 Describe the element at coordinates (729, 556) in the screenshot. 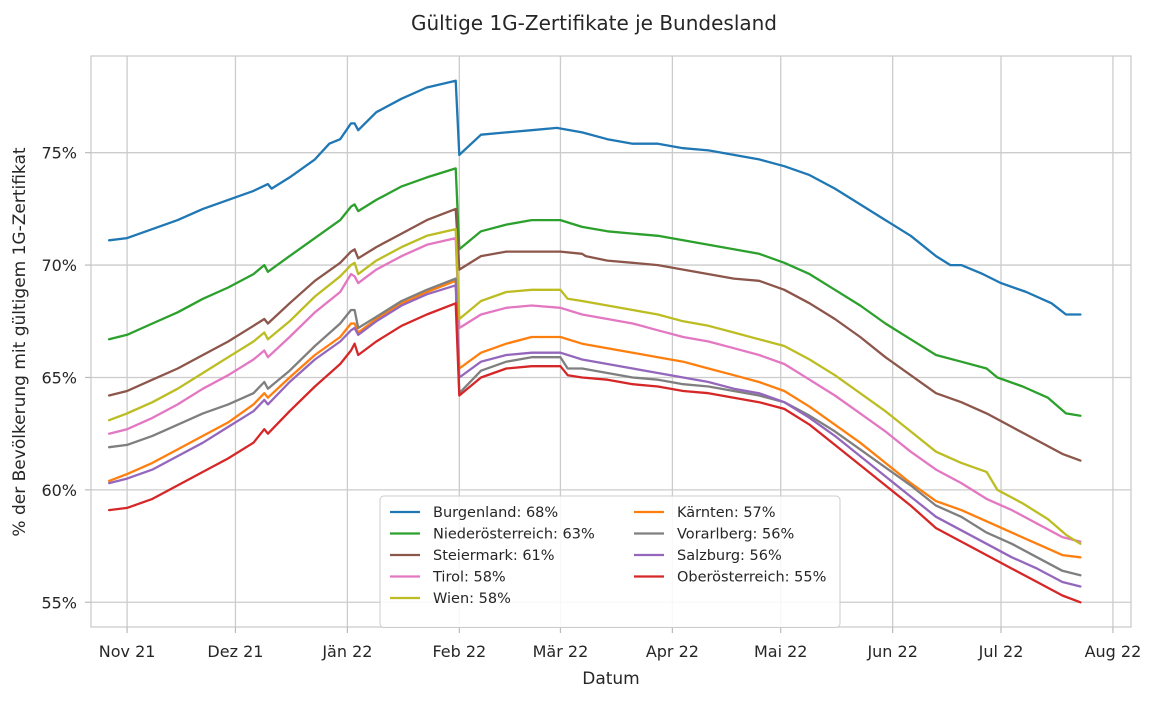

I see `legend-label: Salzburg: 56%` at that location.